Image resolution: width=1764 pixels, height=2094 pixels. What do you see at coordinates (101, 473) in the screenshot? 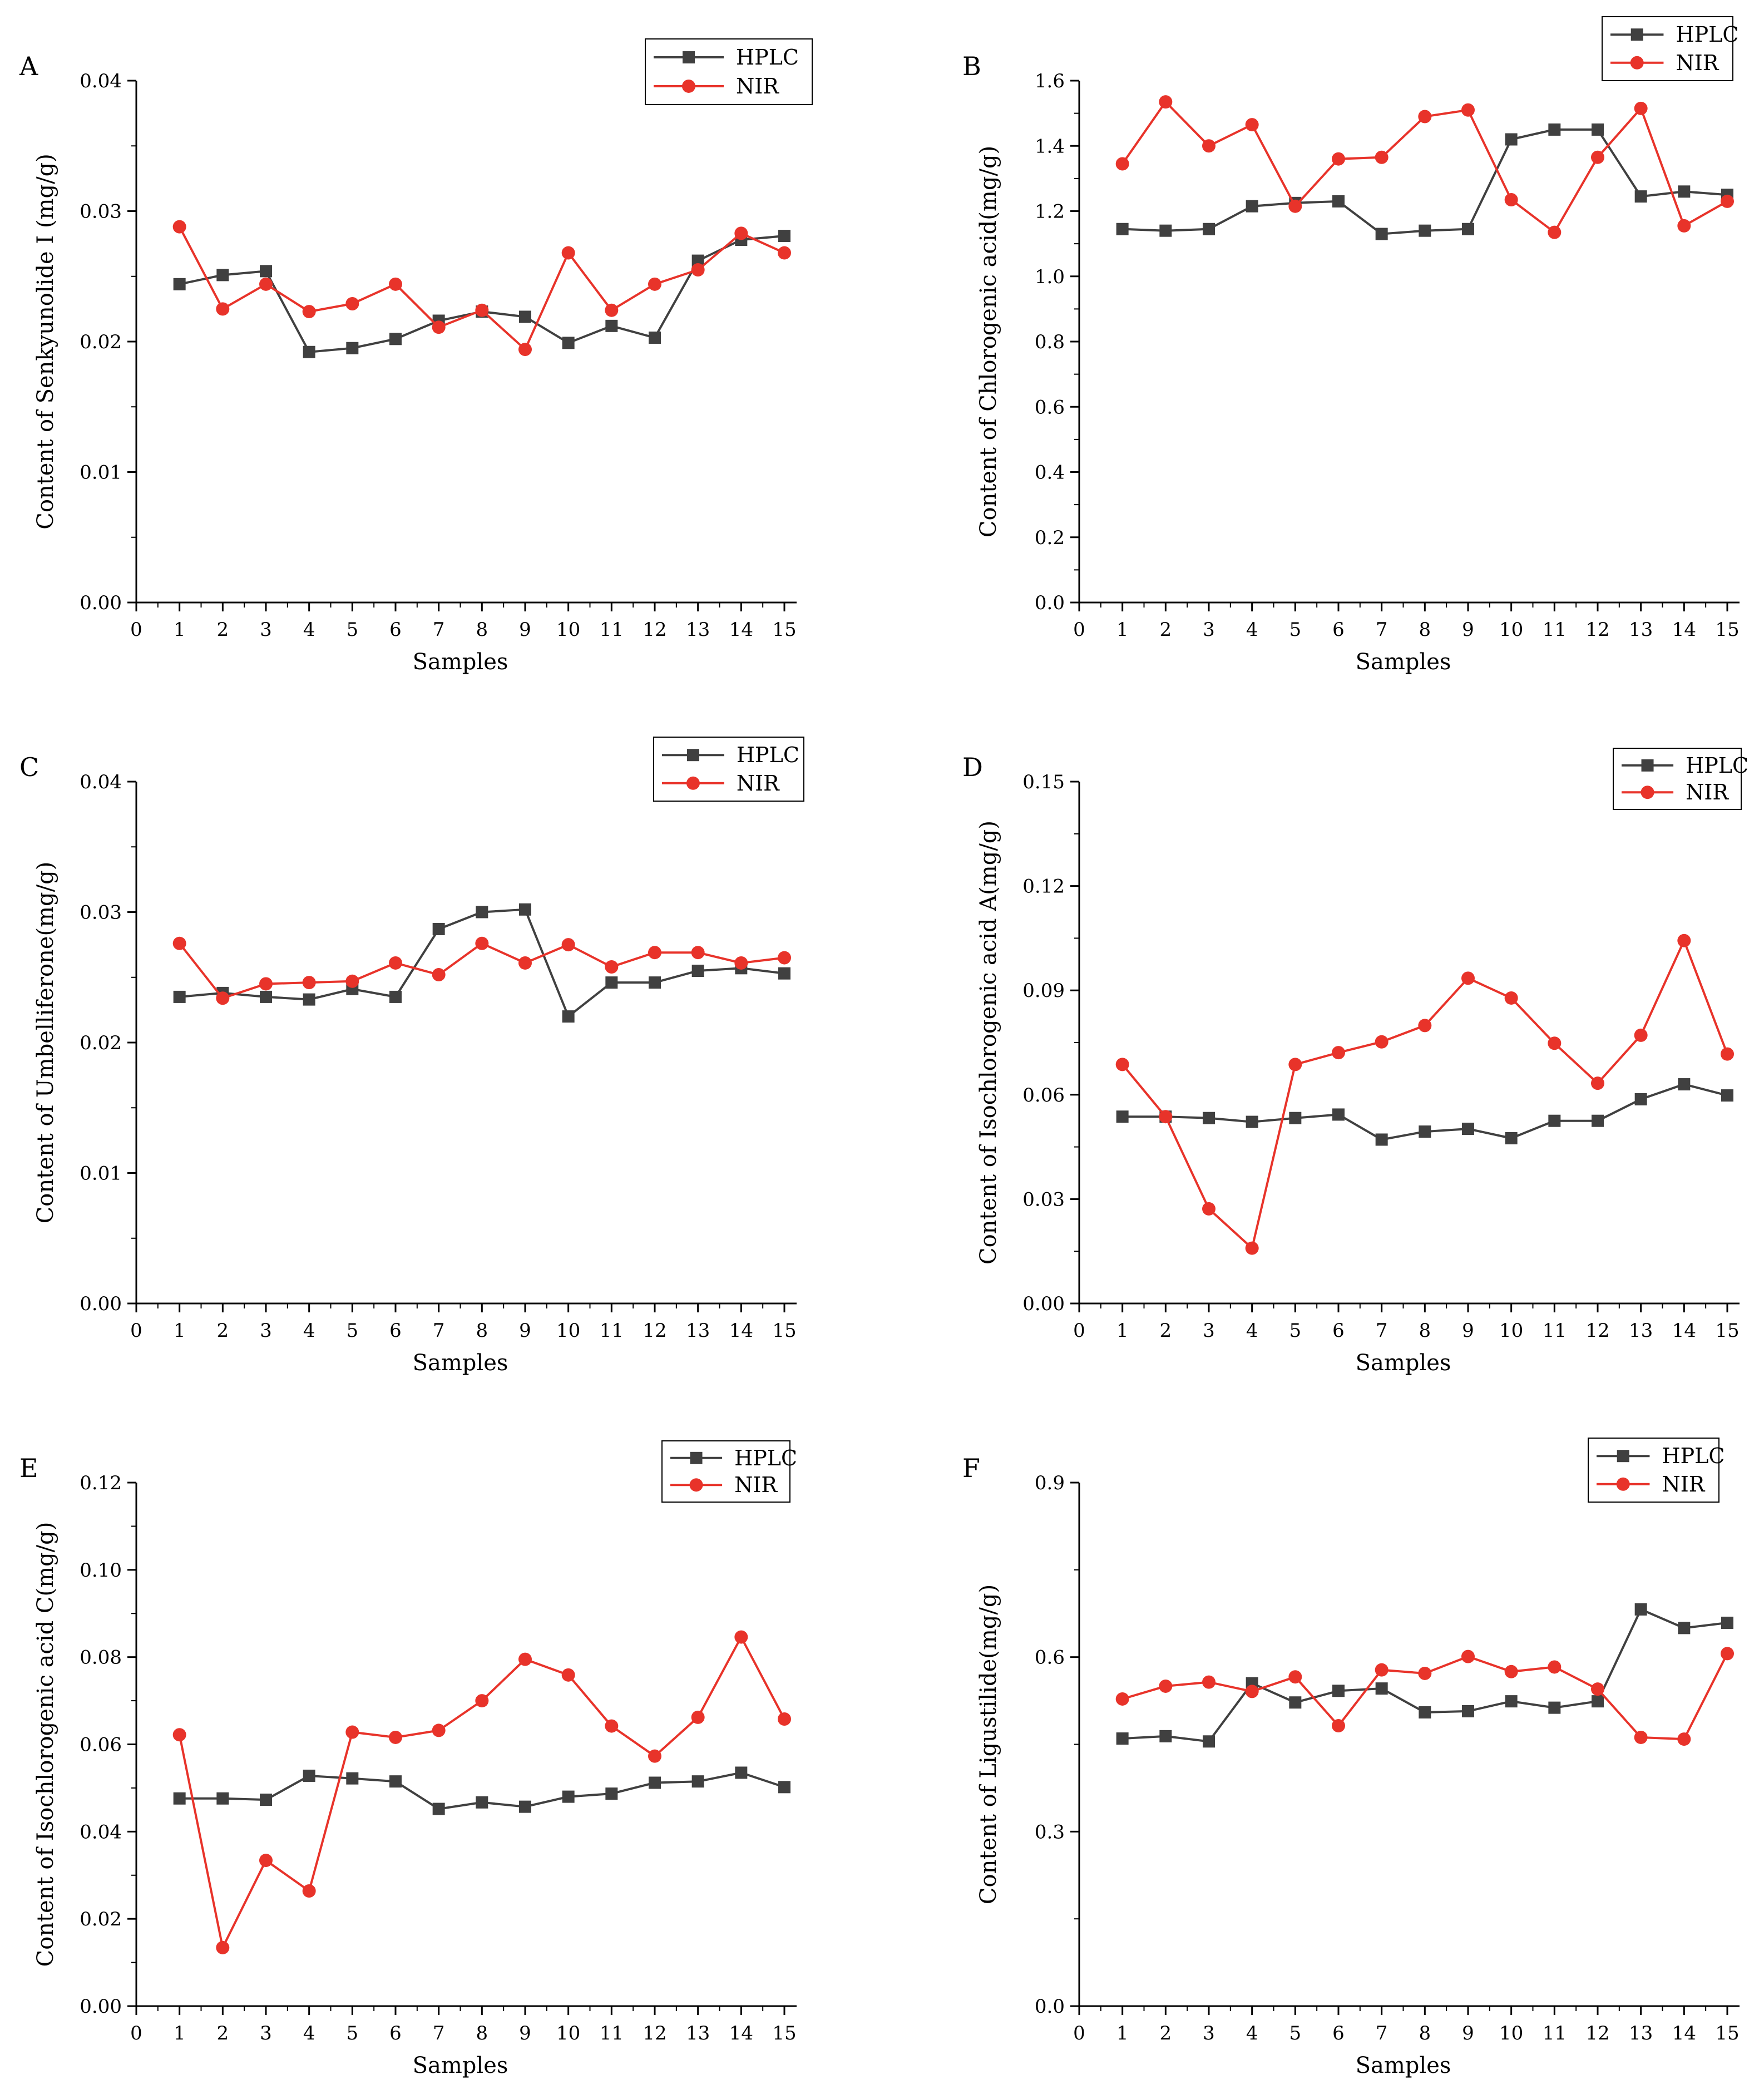
I see `y-tick-label: 0.01` at bounding box center [101, 473].